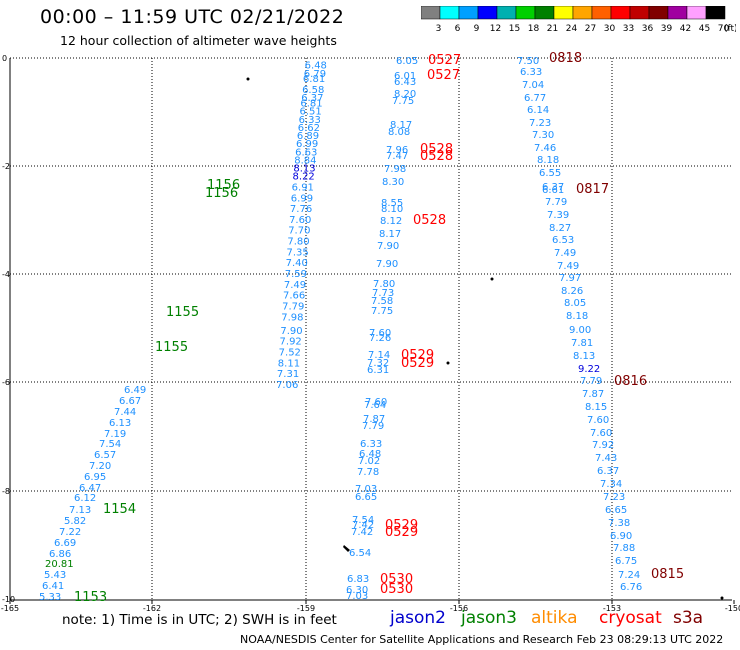 Image resolution: width=740 pixels, height=650 pixels. I want to click on time-label: 1155, so click(171, 347).